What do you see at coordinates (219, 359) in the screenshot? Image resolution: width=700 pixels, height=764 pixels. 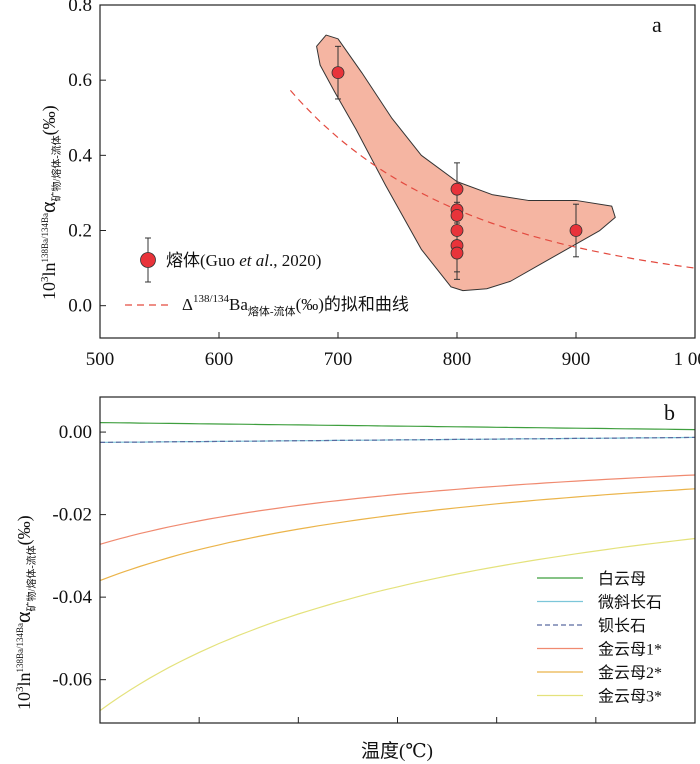 I see `x-tick-label: 600` at bounding box center [219, 359].